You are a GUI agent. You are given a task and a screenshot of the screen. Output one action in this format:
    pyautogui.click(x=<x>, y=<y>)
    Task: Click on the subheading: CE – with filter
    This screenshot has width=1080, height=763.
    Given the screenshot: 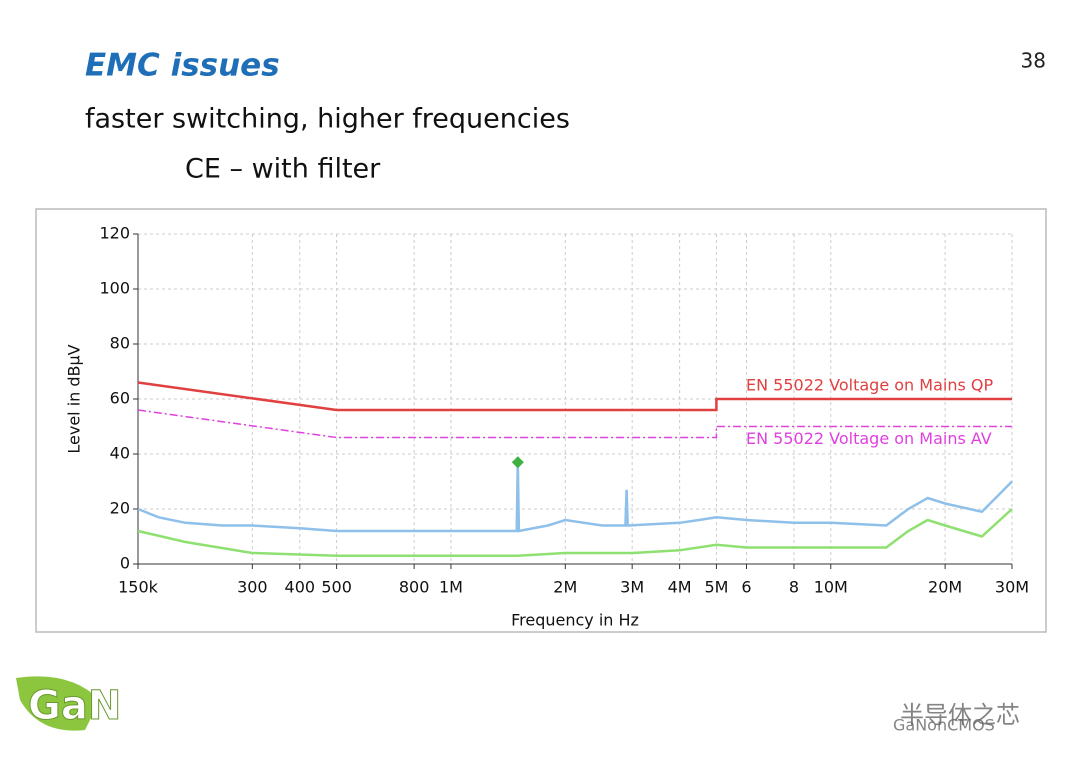 What is the action you would take?
    pyautogui.click(x=283, y=169)
    